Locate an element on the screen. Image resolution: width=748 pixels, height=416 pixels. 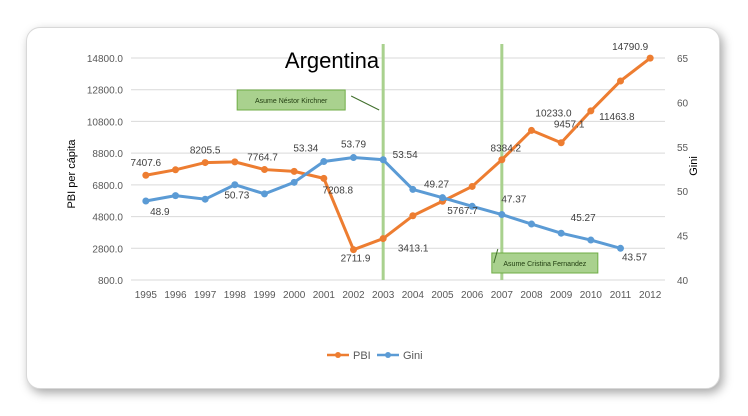
legend-pbi-marker is located at coordinates (338, 355).